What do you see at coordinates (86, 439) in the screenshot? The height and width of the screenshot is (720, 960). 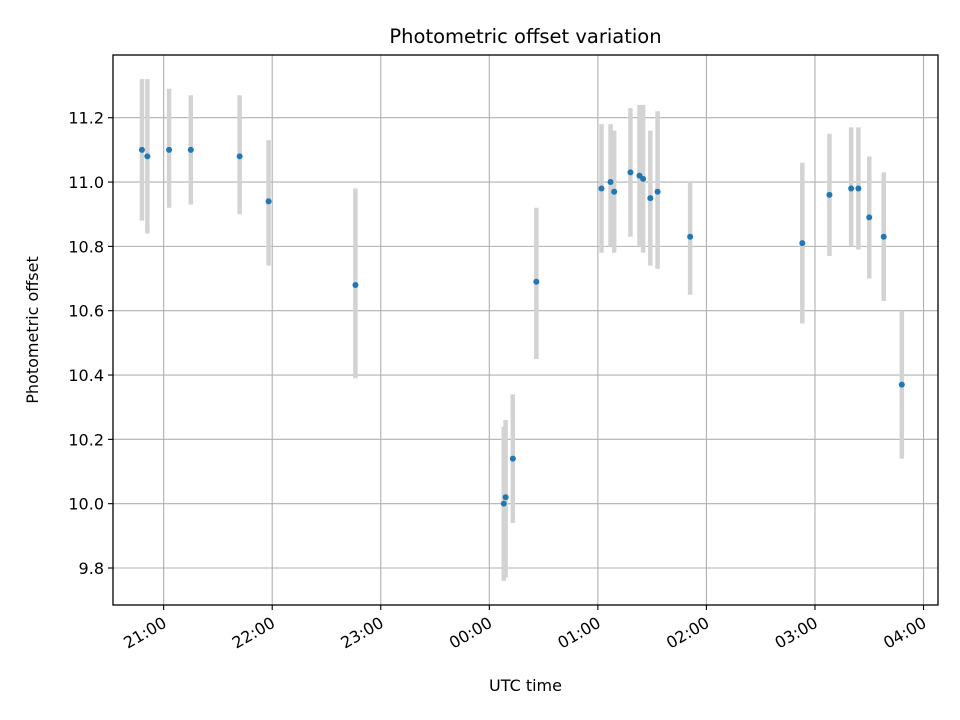 I see `y-tick-label: 10.2` at bounding box center [86, 439].